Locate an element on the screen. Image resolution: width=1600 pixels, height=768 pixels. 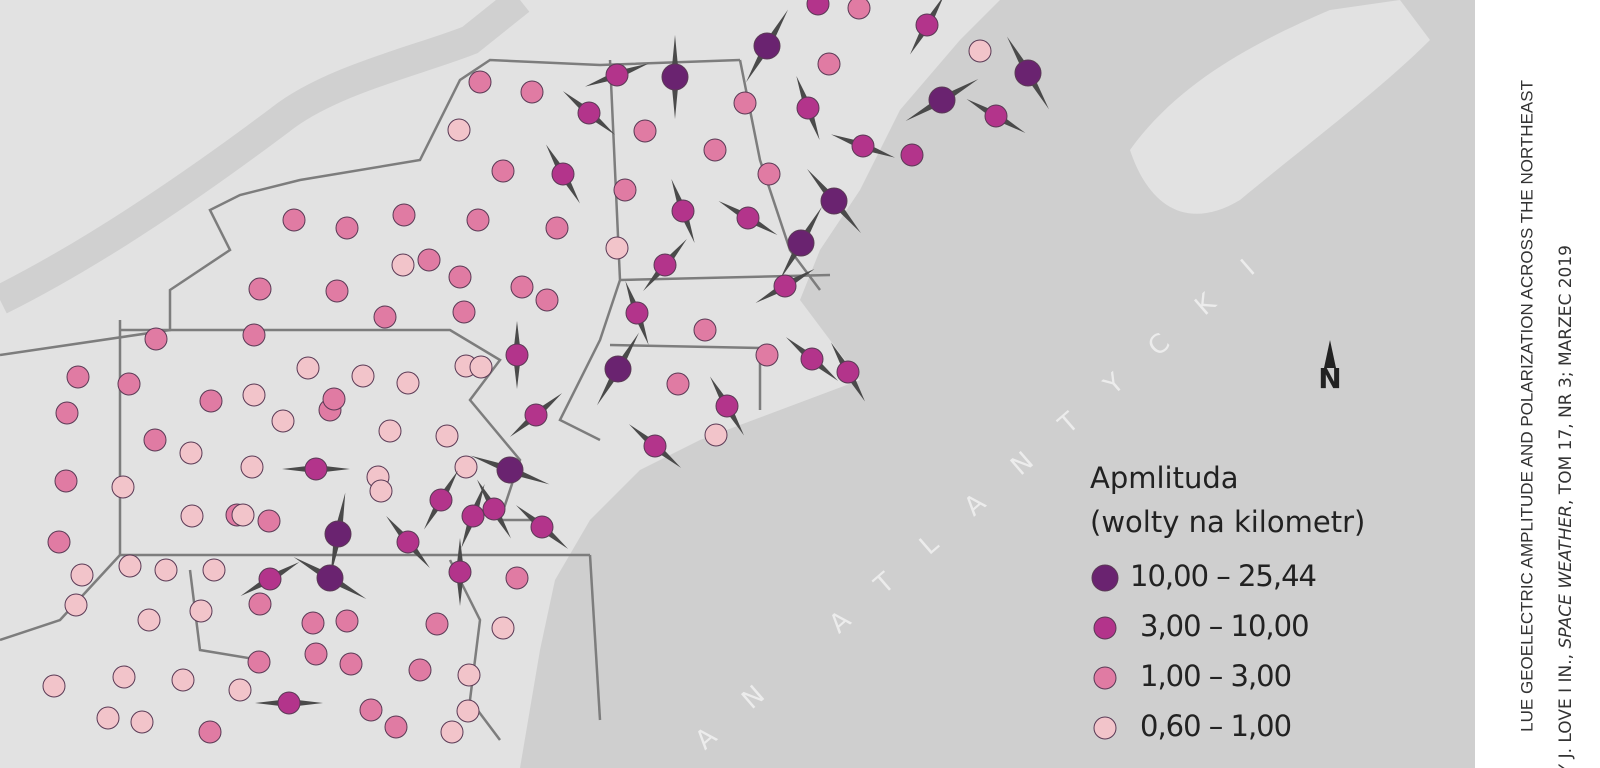
north-label: N is located at coordinates (1329, 378).